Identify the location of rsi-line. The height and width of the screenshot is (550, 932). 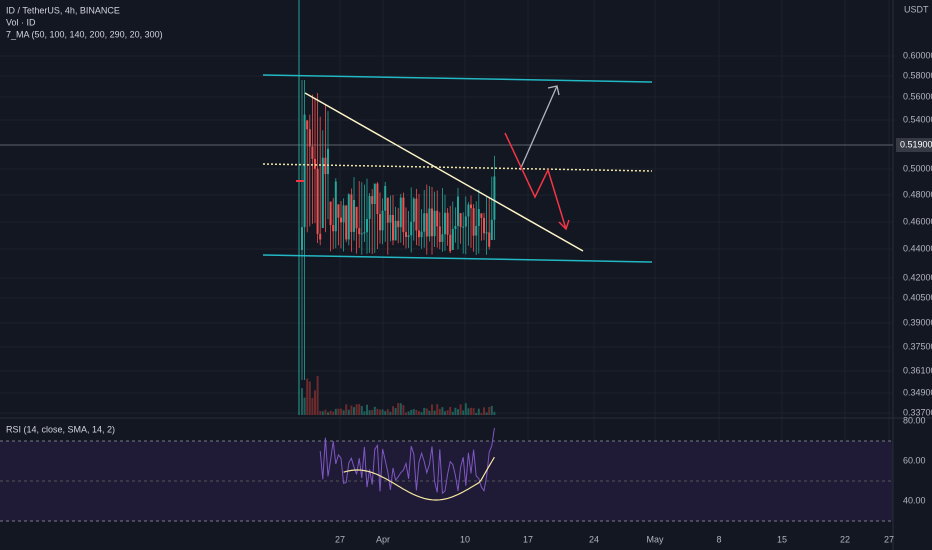
(407, 461).